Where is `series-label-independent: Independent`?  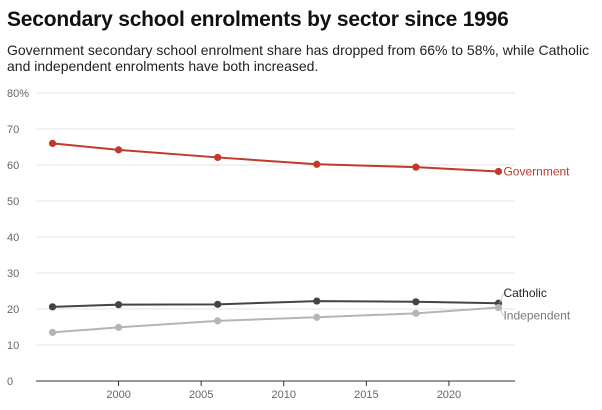 series-label-independent: Independent is located at coordinates (536, 316).